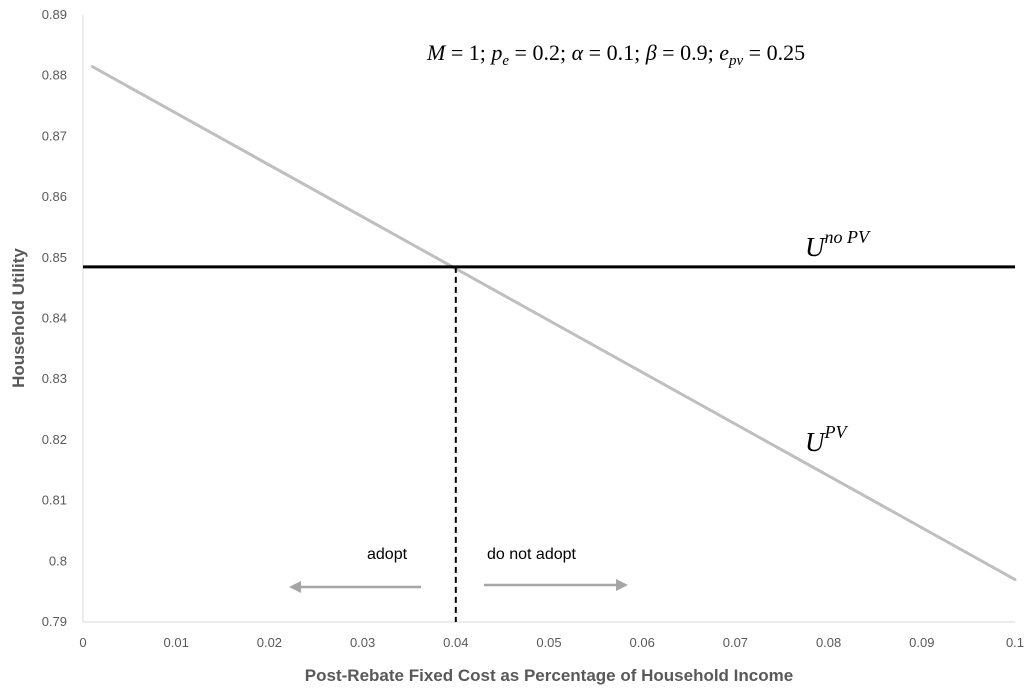 This screenshot has height=690, width=1025. What do you see at coordinates (836, 432) in the screenshot?
I see `u-pv-sup: PV` at bounding box center [836, 432].